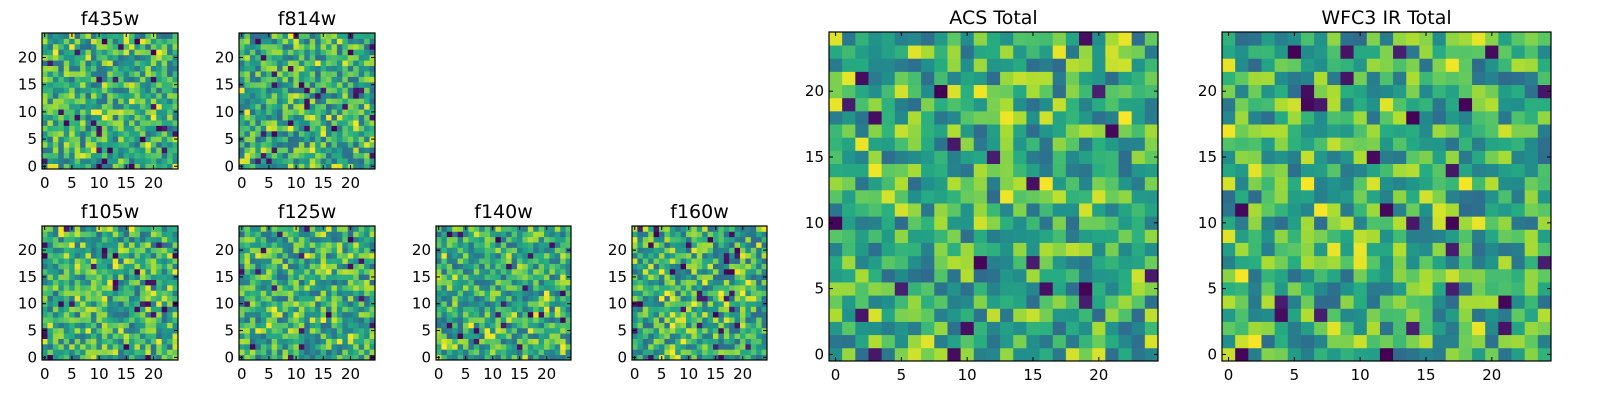 The height and width of the screenshot is (400, 1600). Describe the element at coordinates (635, 374) in the screenshot. I see `x-tick-label: 0` at that location.